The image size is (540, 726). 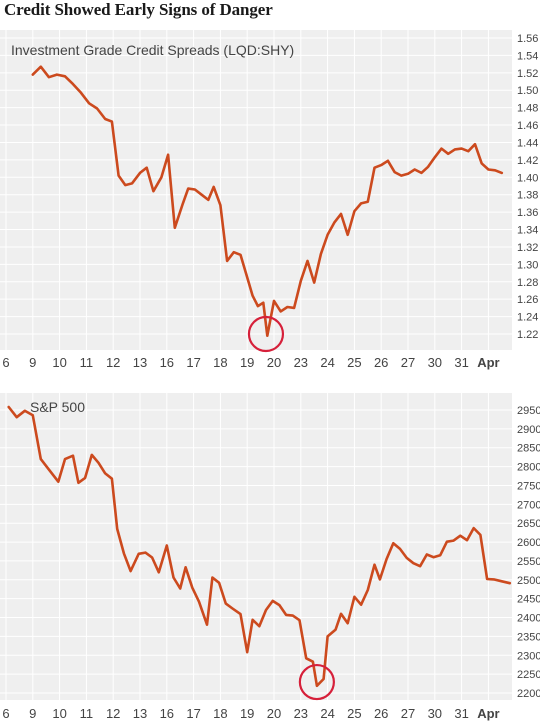 I want to click on y-tick-label: 2350, so click(x=528, y=637).